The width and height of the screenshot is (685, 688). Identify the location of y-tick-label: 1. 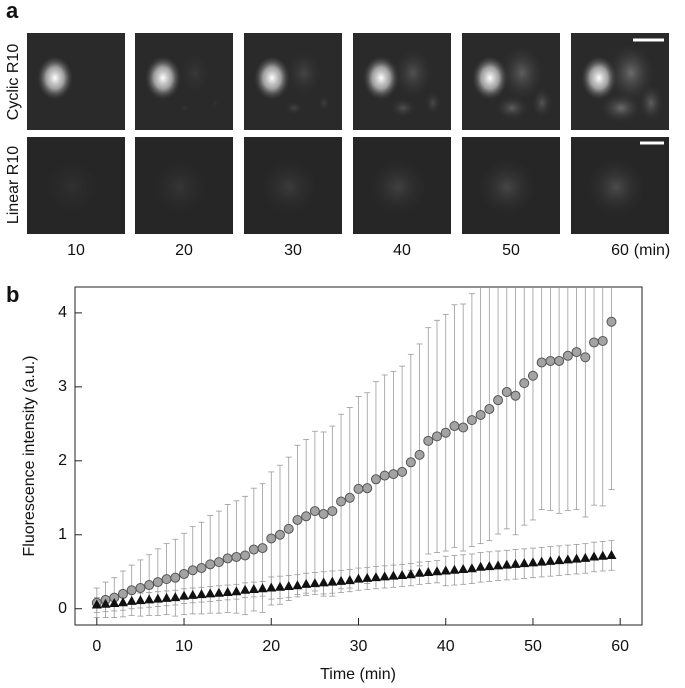
(62, 534).